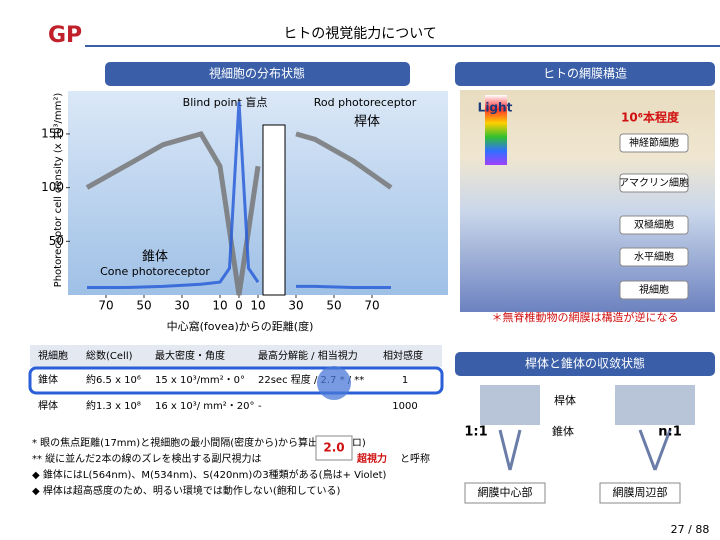 The image size is (720, 540). What do you see at coordinates (585, 317) in the screenshot?
I see `retina-note: ＊無脊椎動物の網膜は構造が逆になる` at bounding box center [585, 317].